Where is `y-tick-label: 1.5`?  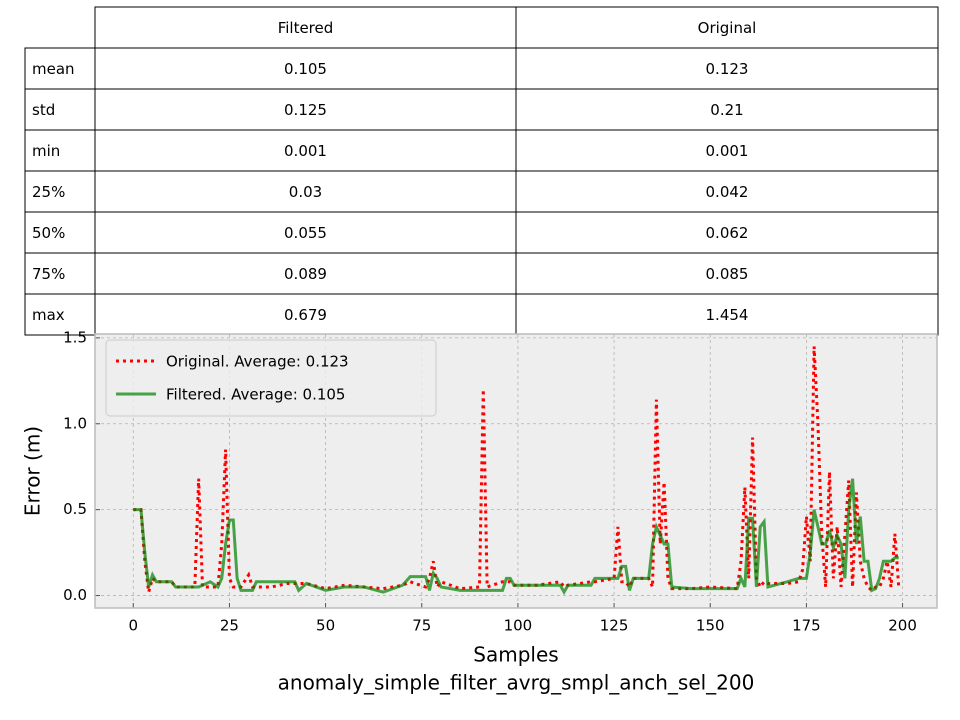 y-tick-label: 1.5 is located at coordinates (75, 337).